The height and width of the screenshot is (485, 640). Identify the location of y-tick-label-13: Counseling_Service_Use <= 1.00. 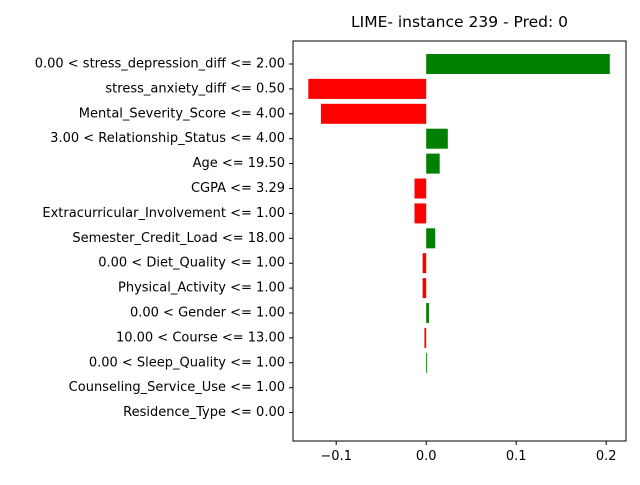
(177, 387).